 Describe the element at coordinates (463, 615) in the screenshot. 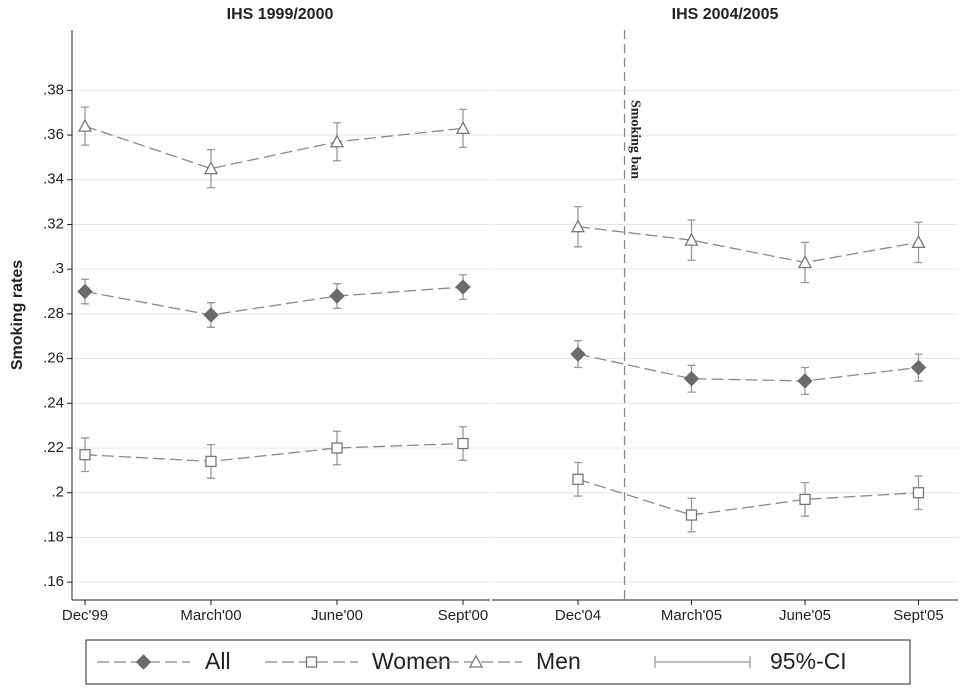

I see `x-tick-label: Sept'00` at that location.